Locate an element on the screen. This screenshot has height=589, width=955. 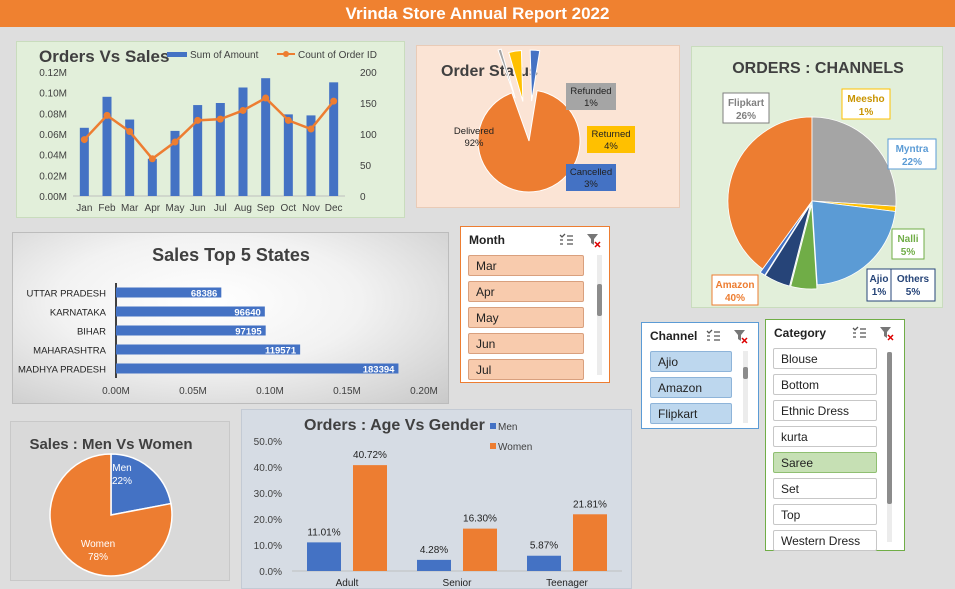
slice-men is located at coordinates (141, 484).